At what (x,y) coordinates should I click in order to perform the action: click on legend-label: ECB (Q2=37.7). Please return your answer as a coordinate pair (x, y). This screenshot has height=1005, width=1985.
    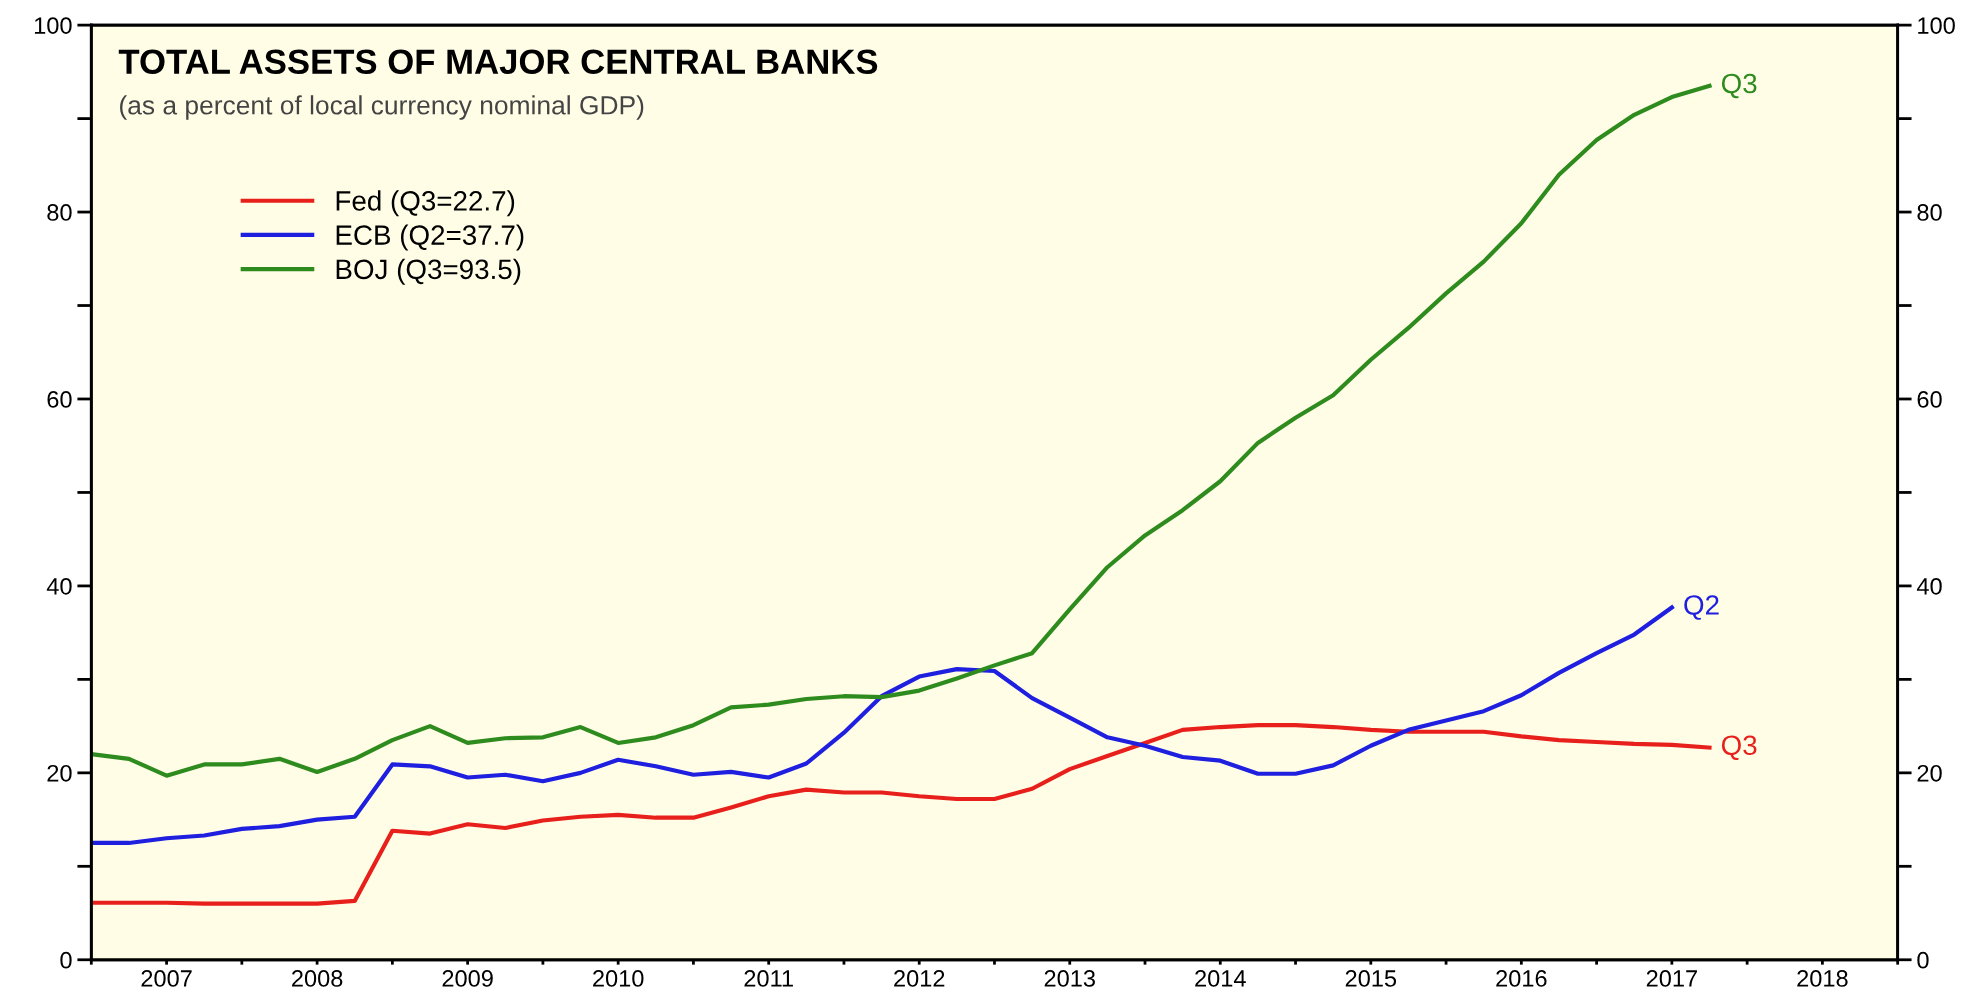
    Looking at the image, I should click on (430, 237).